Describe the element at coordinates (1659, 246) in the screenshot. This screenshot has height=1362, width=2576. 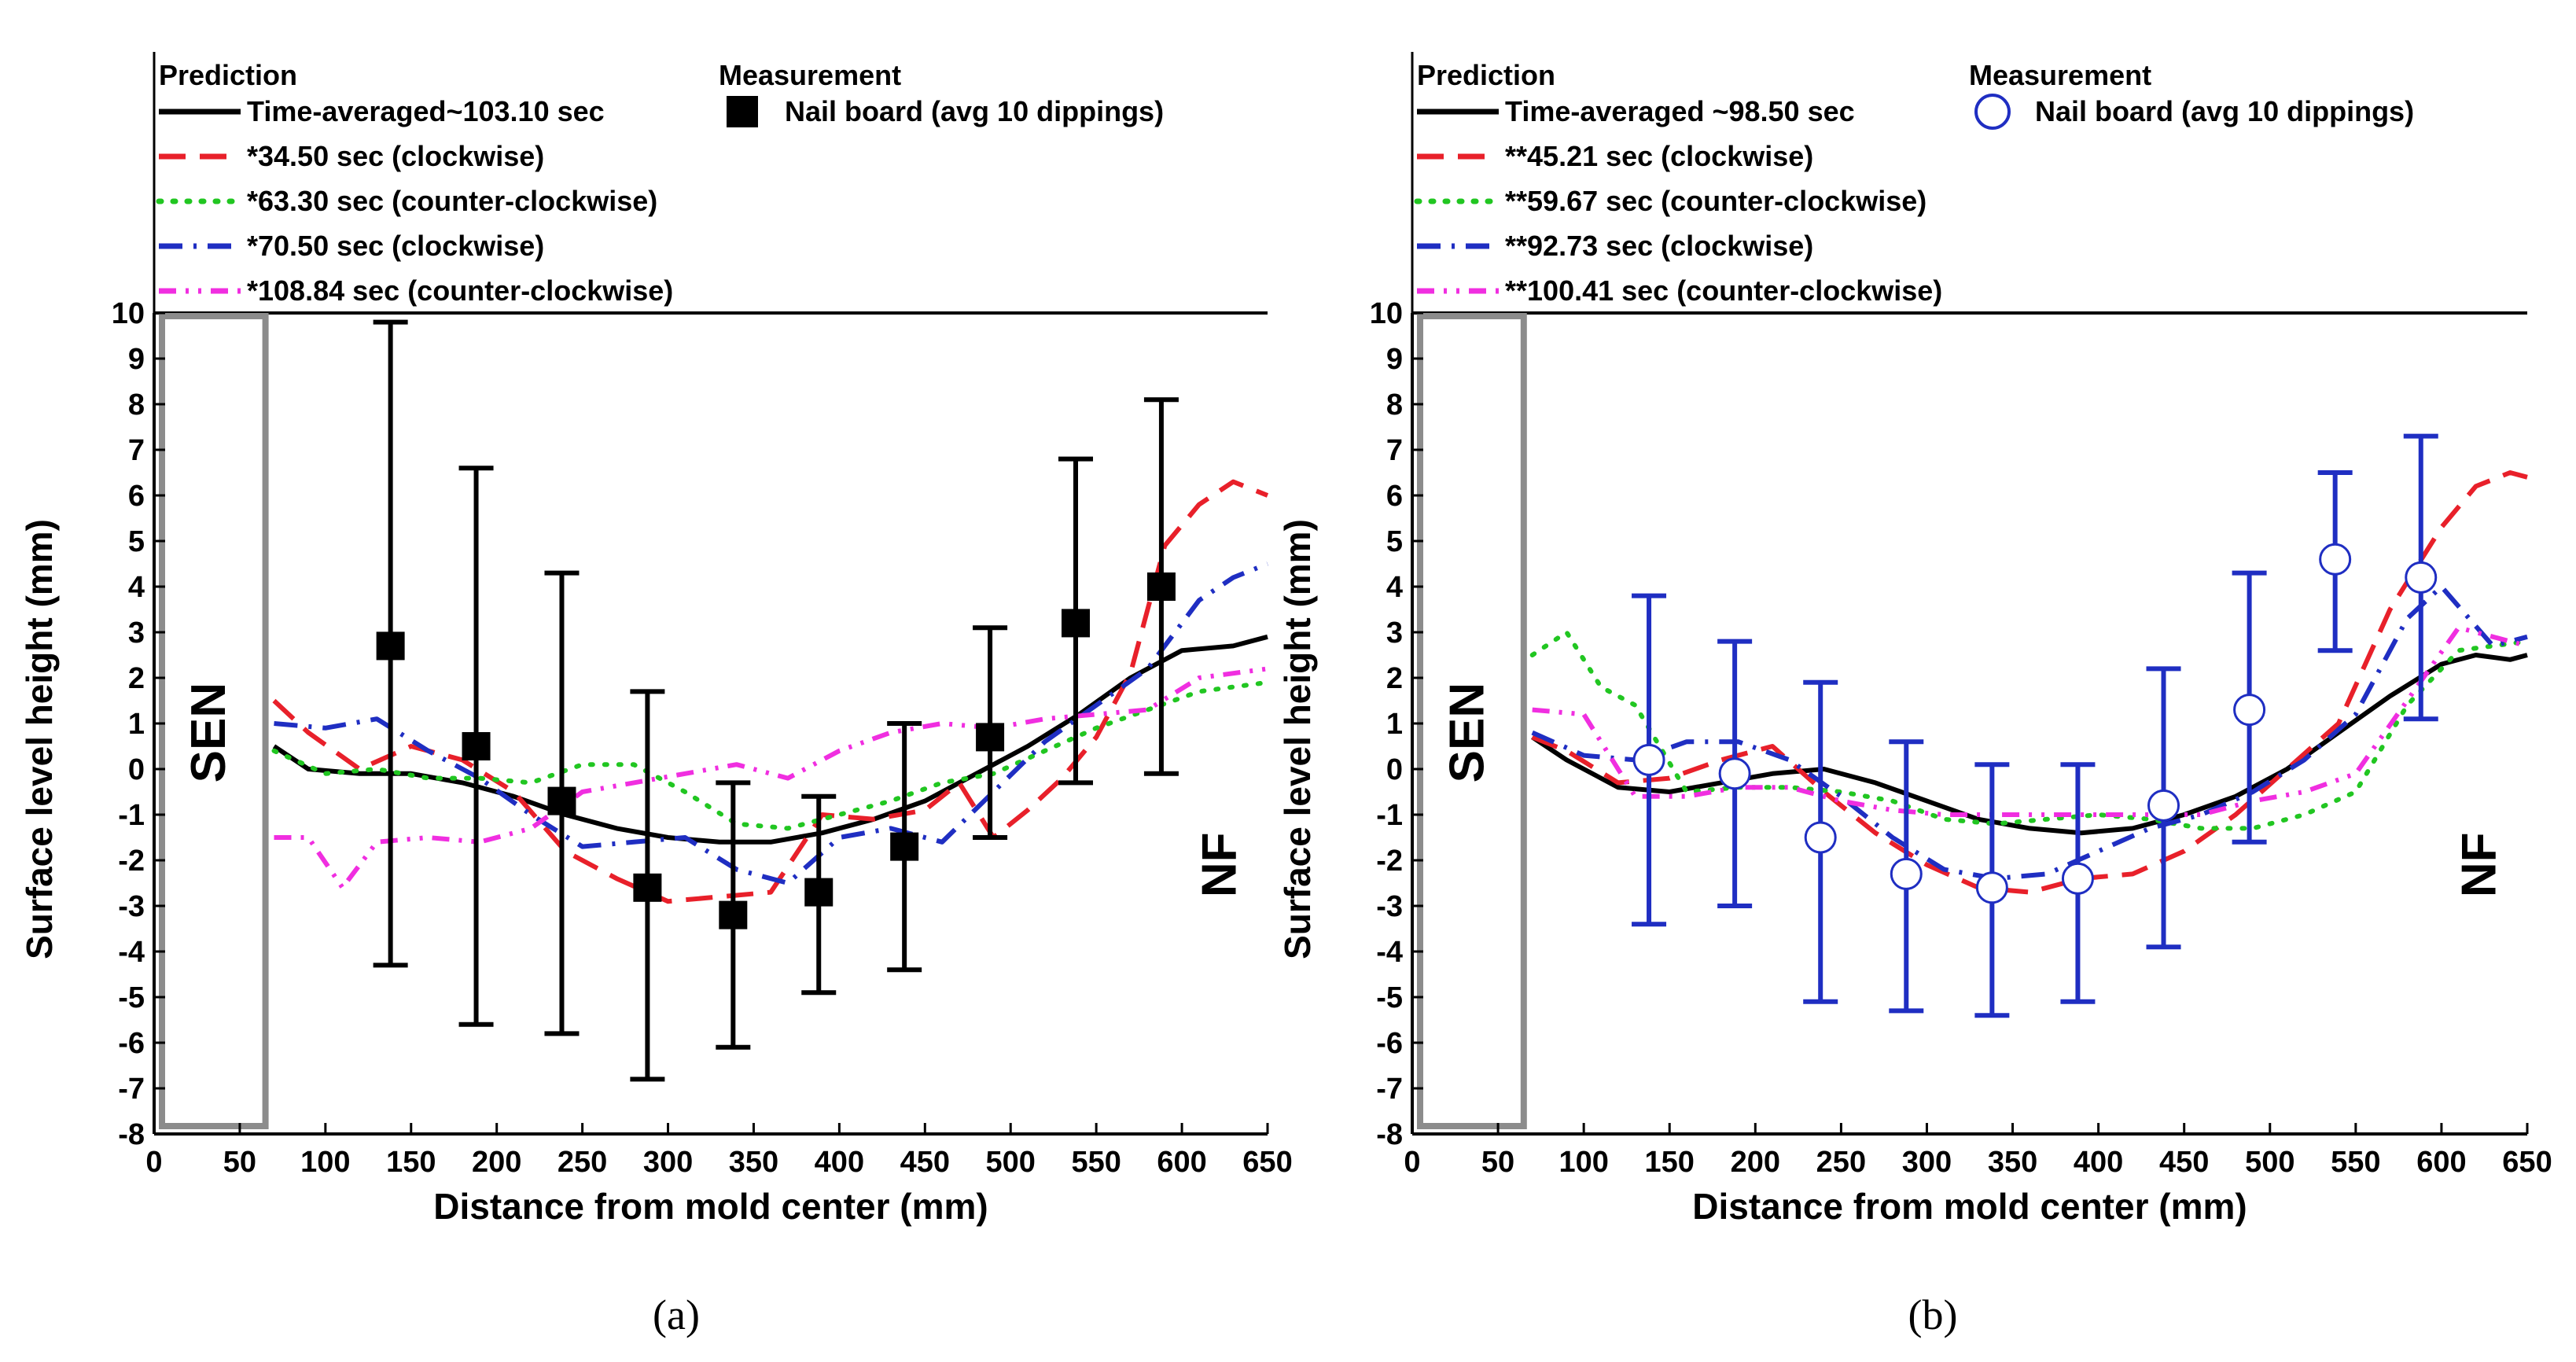
I see `legend-label: **92.73 sec (clockwise)` at that location.